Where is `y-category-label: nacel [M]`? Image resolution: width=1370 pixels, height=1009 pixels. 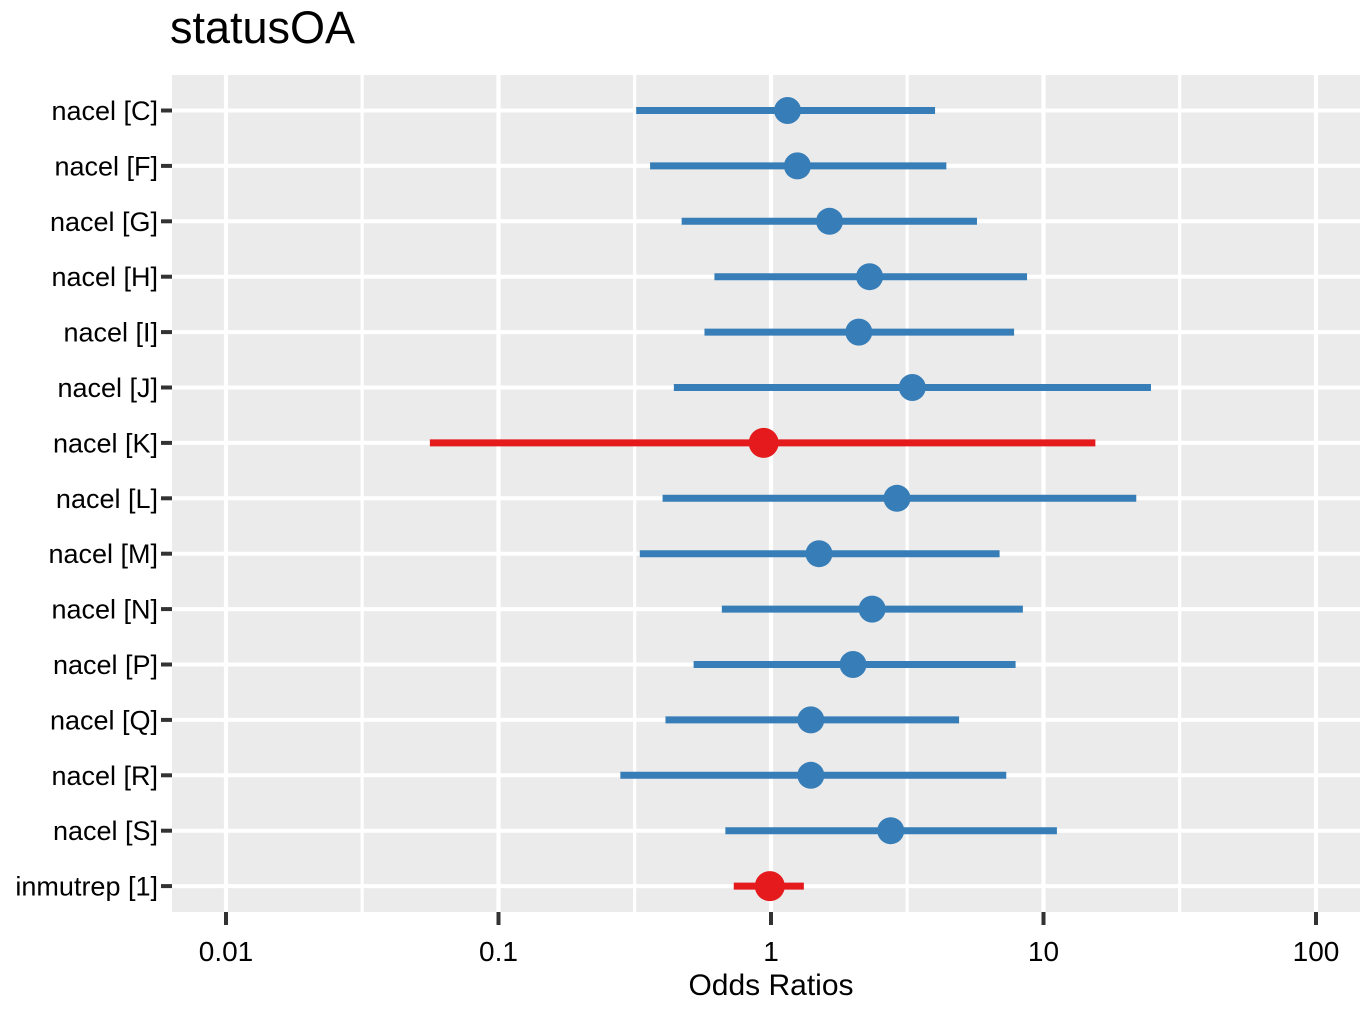 y-category-label: nacel [M] is located at coordinates (103, 554).